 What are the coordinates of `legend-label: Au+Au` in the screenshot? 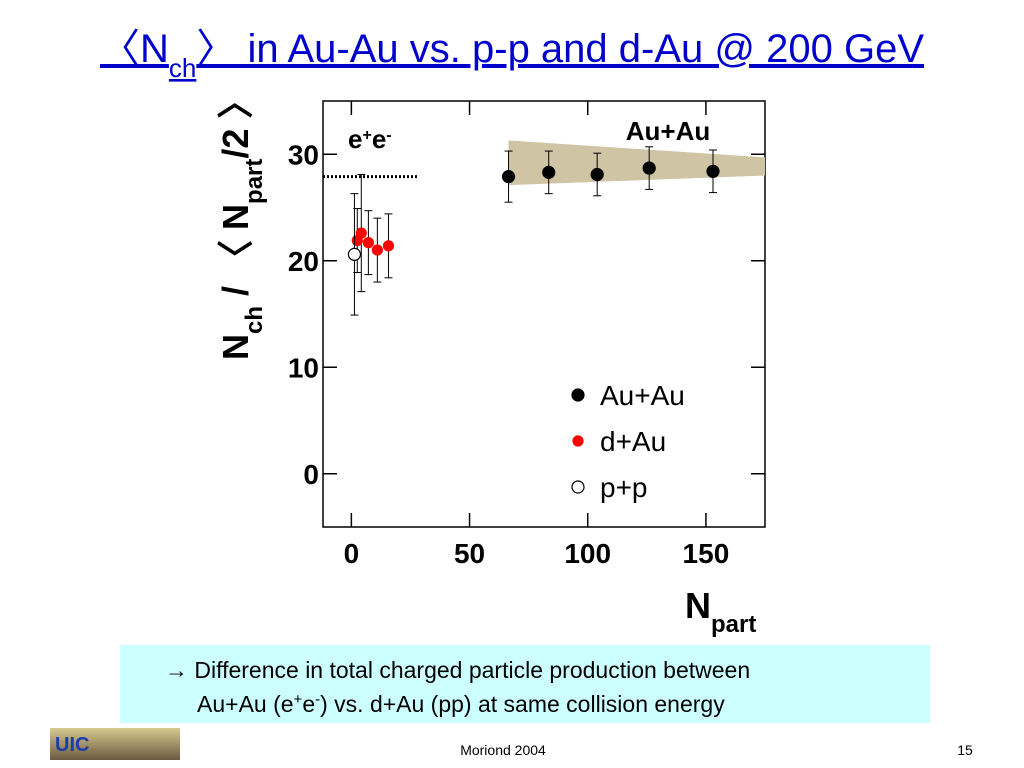 It's located at (642, 395).